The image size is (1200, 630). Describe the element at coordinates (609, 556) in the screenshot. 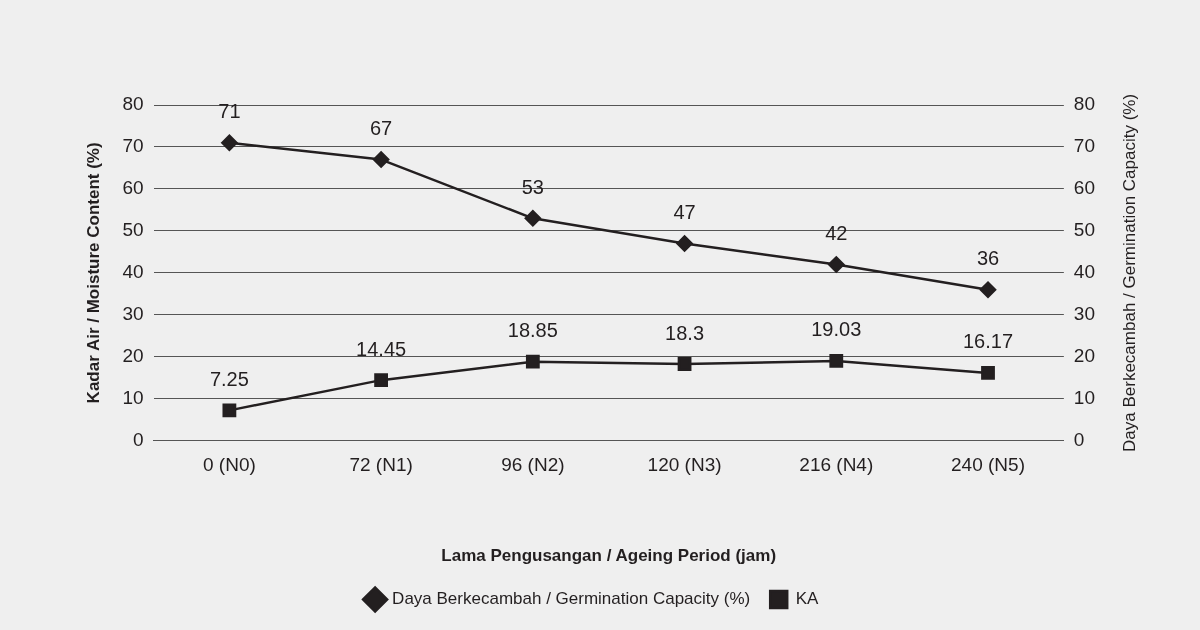

I see `x-axis-title: Lama Pengusangan / Ageing Period (jam)` at that location.